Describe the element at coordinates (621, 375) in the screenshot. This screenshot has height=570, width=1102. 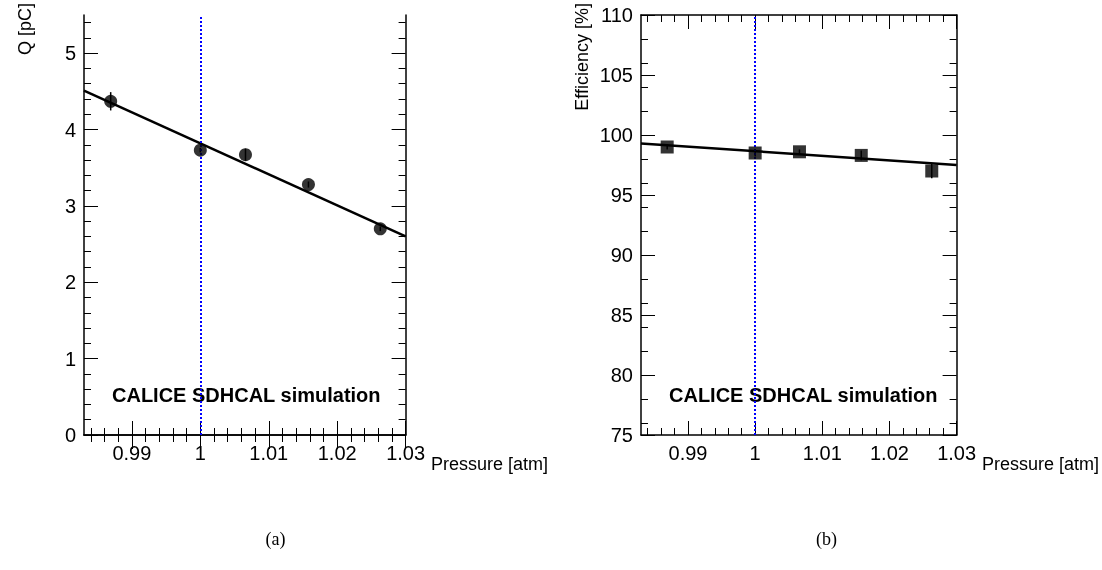
I see `y-tick-label: 80` at that location.